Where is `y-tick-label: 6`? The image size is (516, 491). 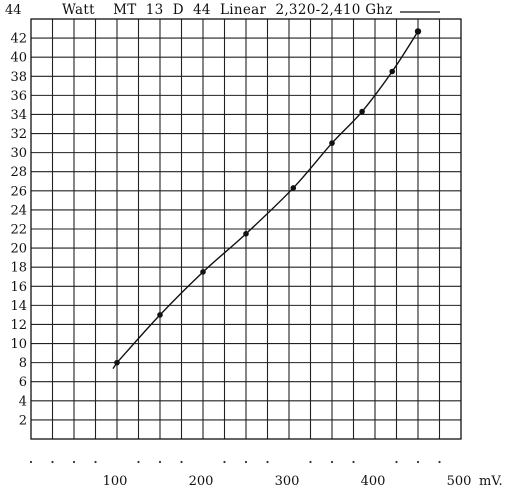 y-tick-label: 6 is located at coordinates (23, 382).